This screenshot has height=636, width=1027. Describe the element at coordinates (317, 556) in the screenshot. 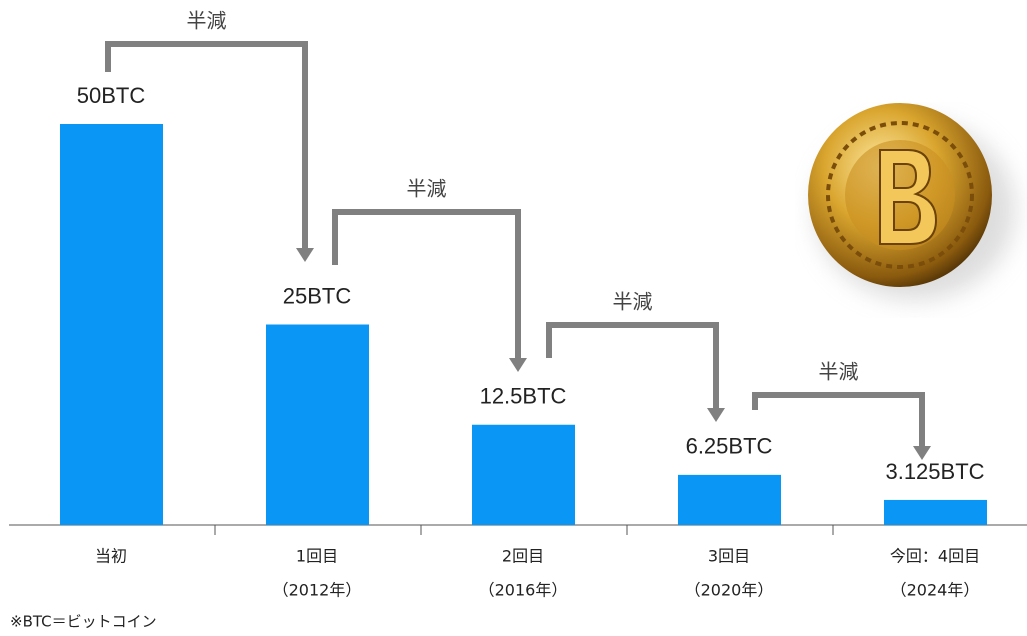

I see `x-tick-label: 1回目` at that location.